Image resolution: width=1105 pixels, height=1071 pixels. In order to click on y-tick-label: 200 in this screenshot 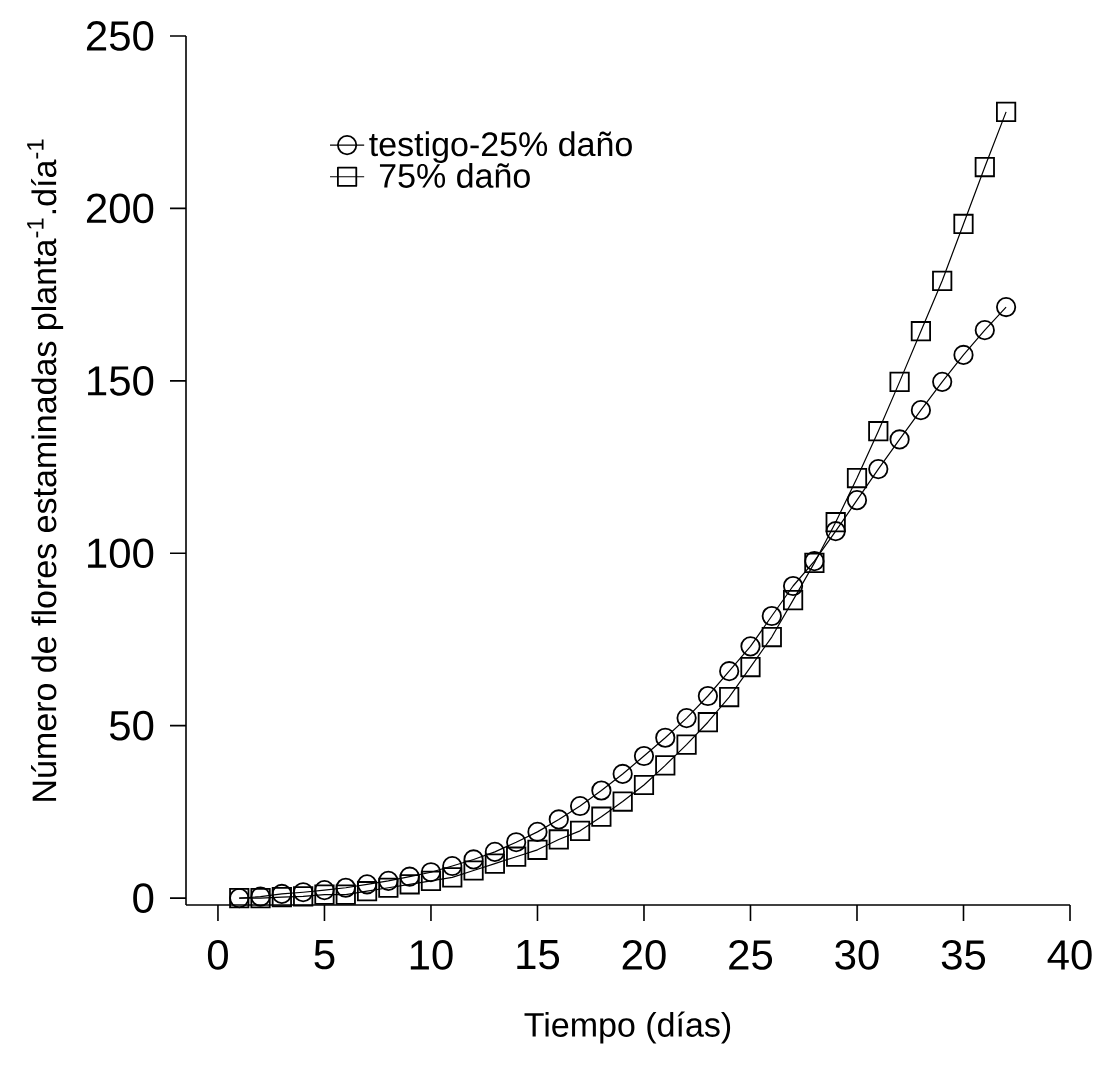, I will do `click(120, 208)`.